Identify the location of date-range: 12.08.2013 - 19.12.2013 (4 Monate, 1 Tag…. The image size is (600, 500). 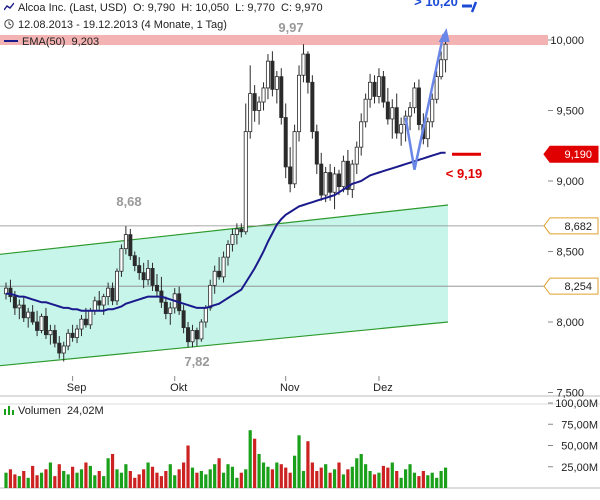
(122, 25).